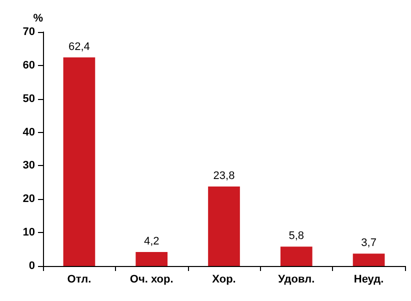 The height and width of the screenshot is (301, 411). What do you see at coordinates (28, 32) in the screenshot?
I see `y-tick-label: 70` at bounding box center [28, 32].